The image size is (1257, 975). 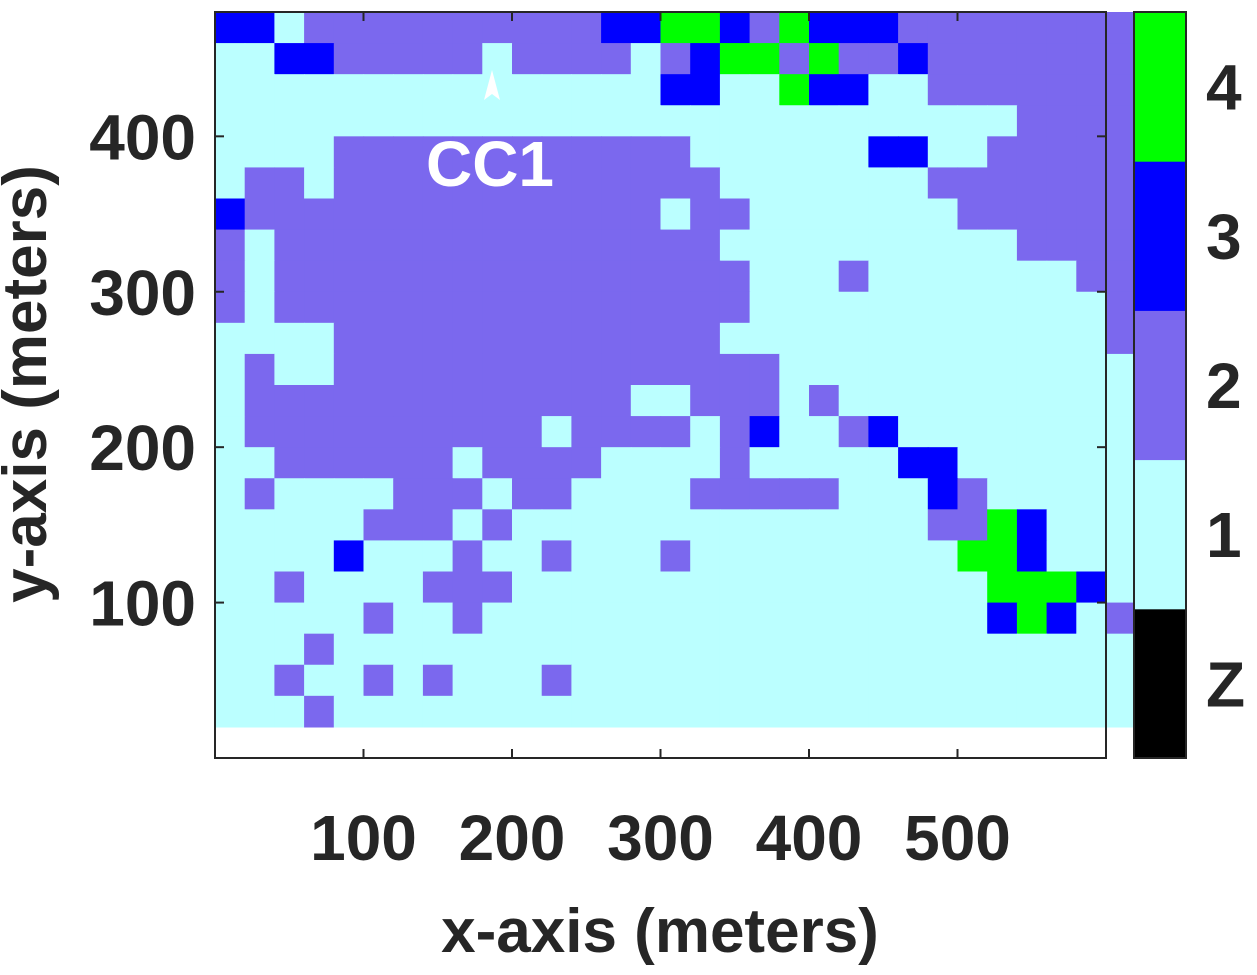 I want to click on colorbar-segment, so click(x=1160, y=87).